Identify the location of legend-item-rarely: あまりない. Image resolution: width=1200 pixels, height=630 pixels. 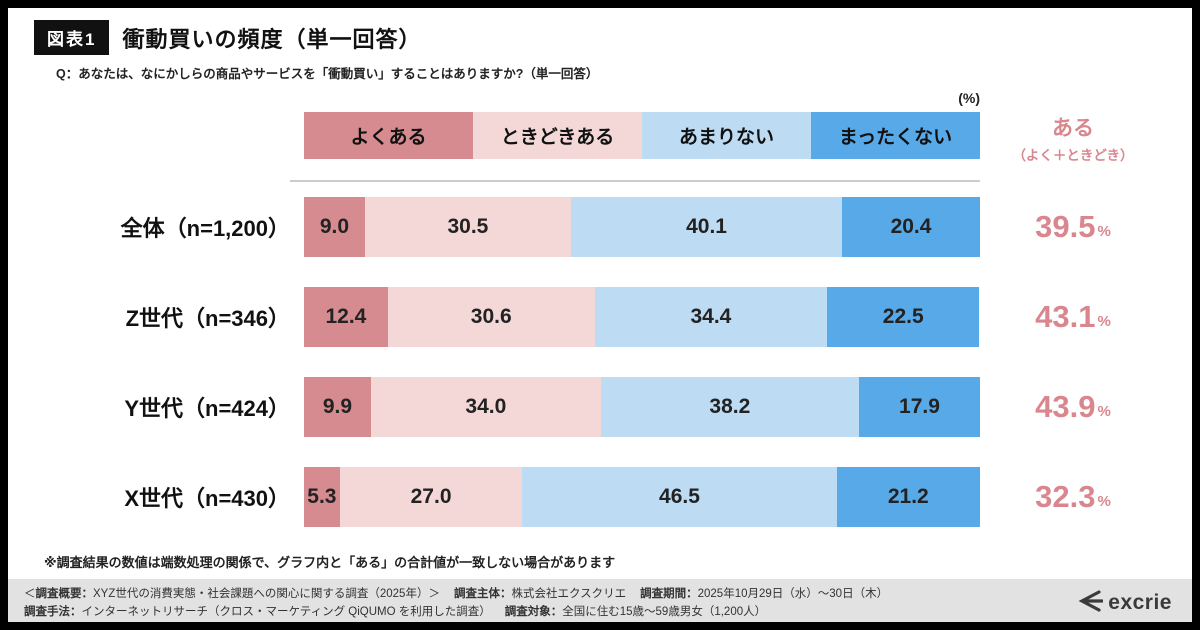
(726, 135).